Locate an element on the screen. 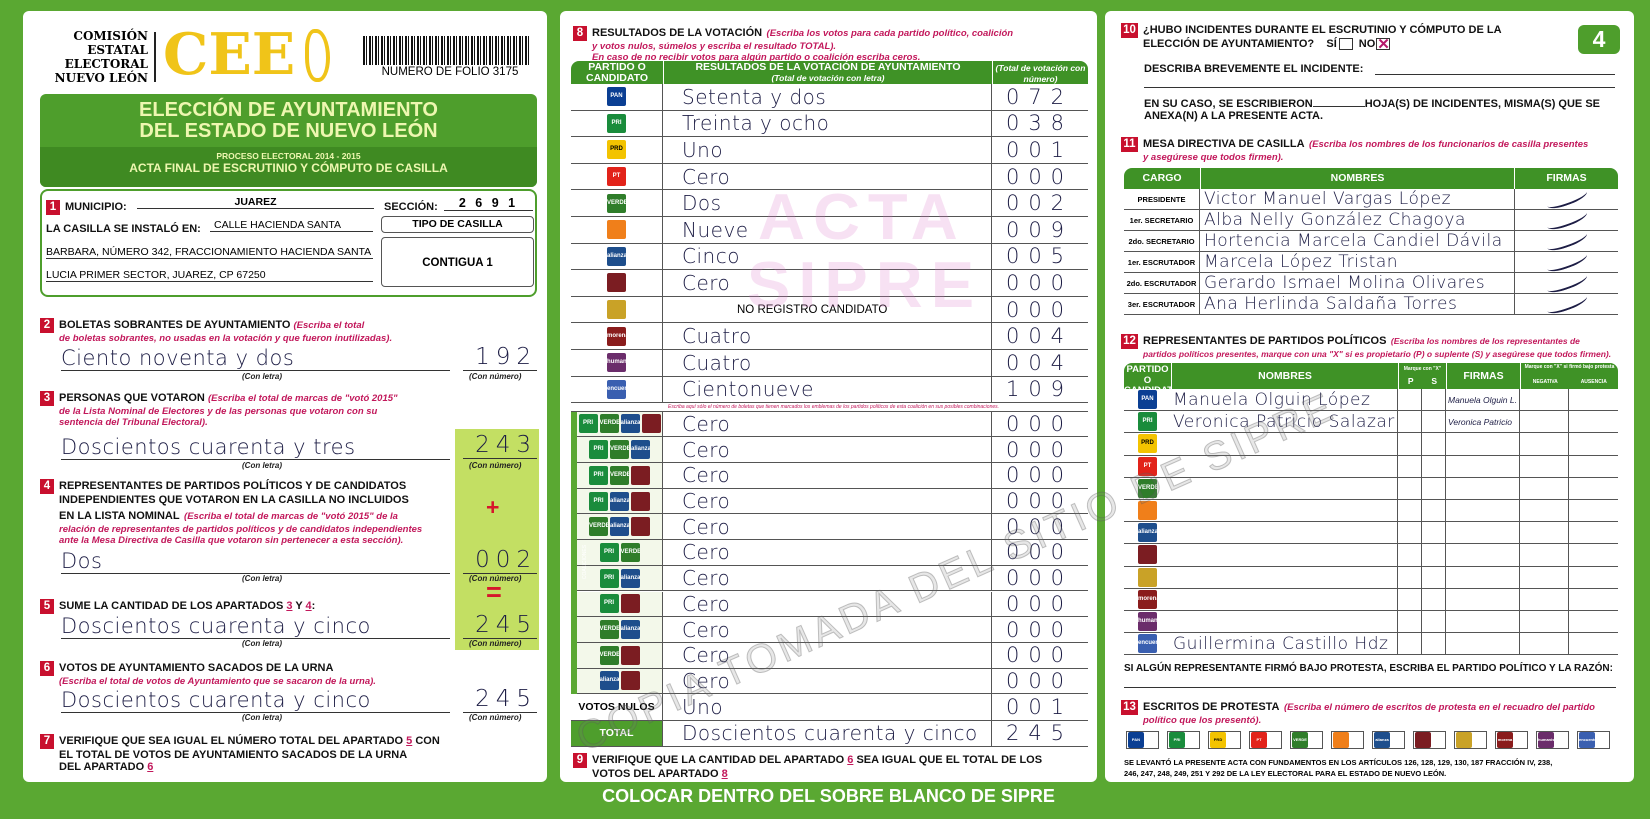 This screenshot has width=1650, height=819. protest-box: encuentro is located at coordinates (1593, 740).